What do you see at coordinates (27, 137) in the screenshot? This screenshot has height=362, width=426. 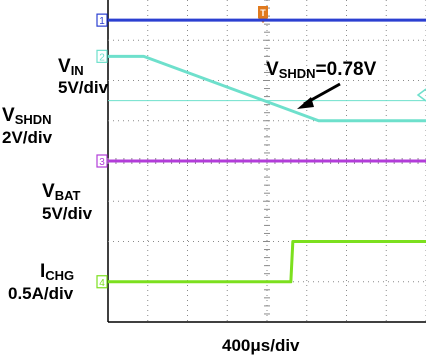 I see `vshdn-scale: 2V/div` at bounding box center [27, 137].